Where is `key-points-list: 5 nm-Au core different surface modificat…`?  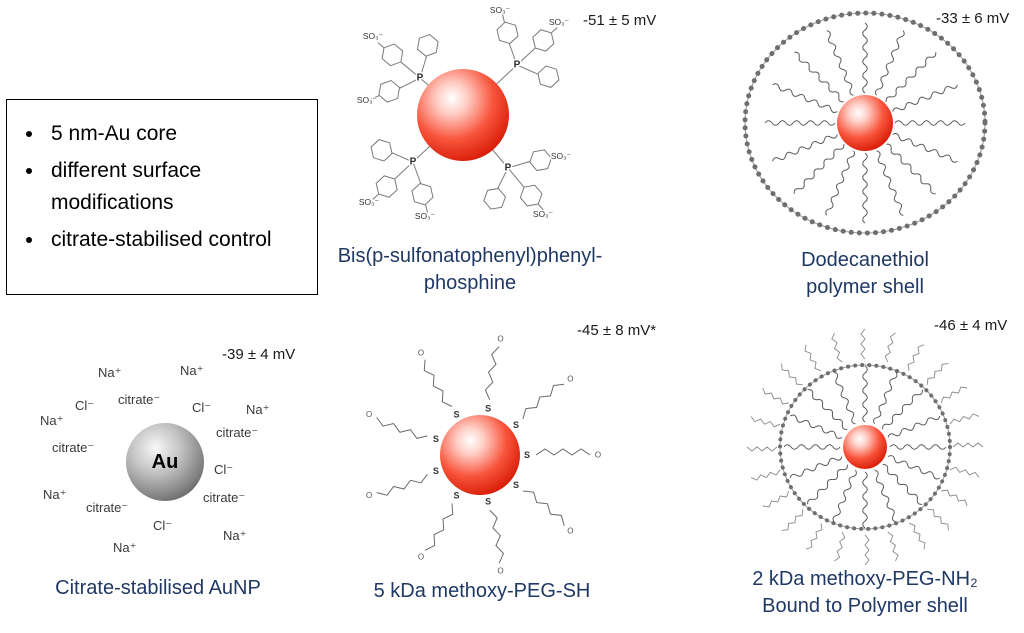
key-points-list: 5 nm-Au core different surface modificat… is located at coordinates (178, 187).